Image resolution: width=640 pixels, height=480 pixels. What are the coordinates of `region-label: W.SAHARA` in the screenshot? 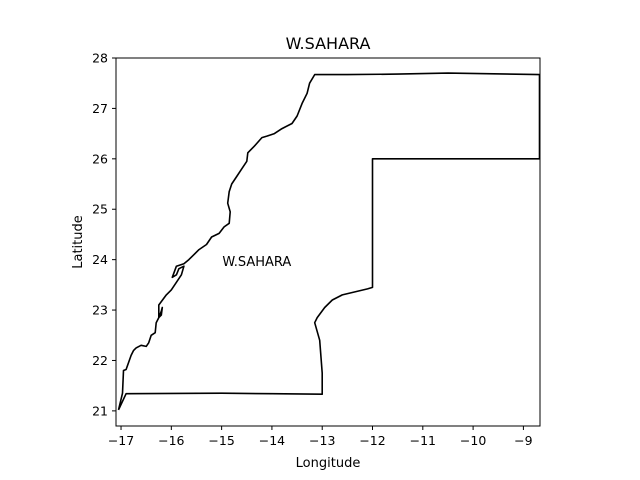 It's located at (256, 262).